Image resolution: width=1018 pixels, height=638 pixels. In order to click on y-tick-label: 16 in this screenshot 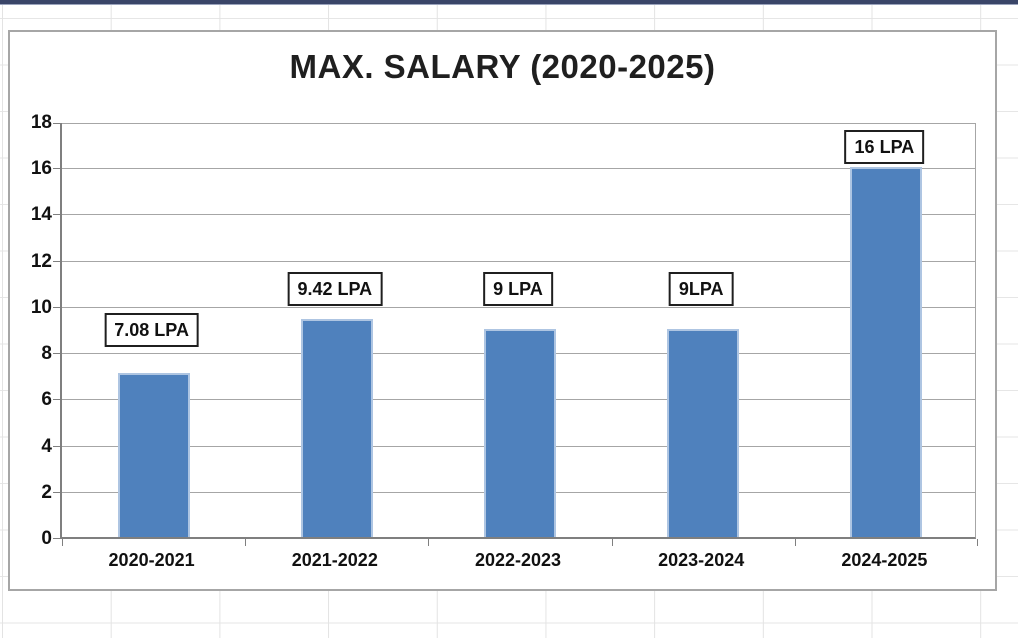, I will do `click(41, 169)`.